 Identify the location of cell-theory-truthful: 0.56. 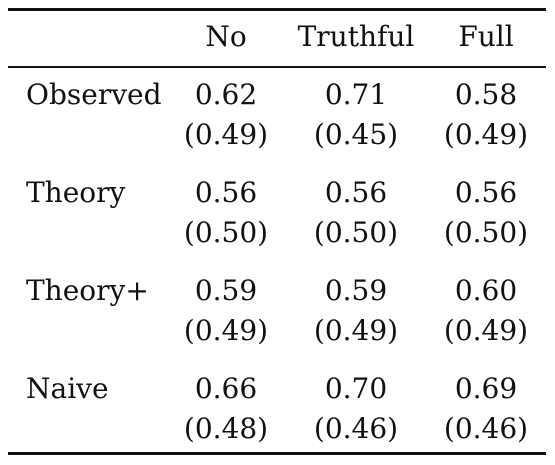
(356, 192).